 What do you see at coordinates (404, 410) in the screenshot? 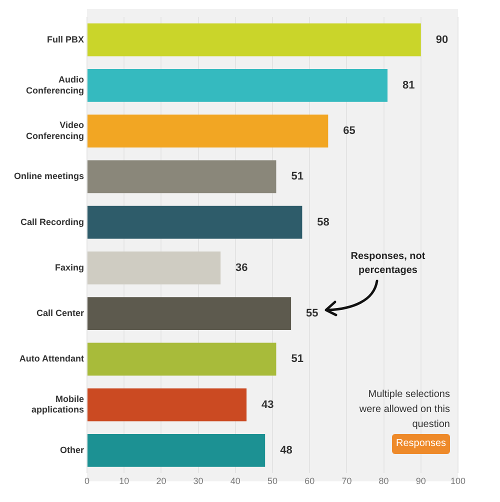
I see `annotation: Multiple selections were allowed on this question` at bounding box center [404, 410].